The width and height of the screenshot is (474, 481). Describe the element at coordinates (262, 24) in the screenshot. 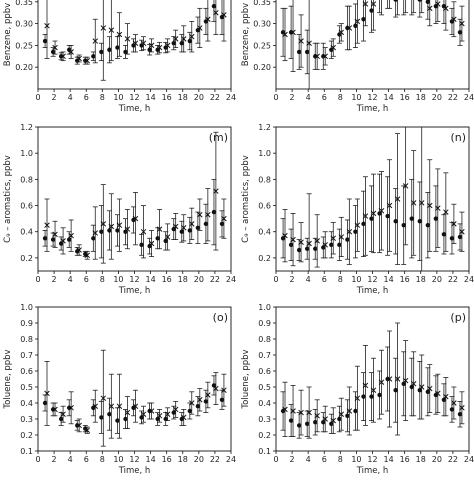

I see `y-tick-label: 0.30` at that location.